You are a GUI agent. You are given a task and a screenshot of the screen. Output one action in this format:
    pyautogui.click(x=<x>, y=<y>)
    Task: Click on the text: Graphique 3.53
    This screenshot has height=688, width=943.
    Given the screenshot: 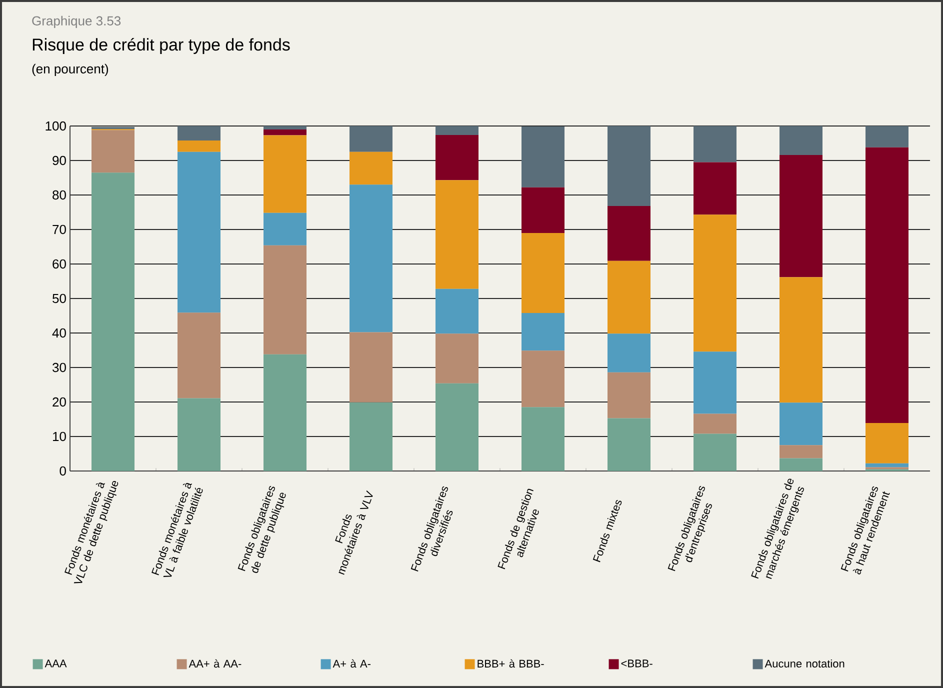 What is the action you would take?
    pyautogui.click(x=76, y=22)
    